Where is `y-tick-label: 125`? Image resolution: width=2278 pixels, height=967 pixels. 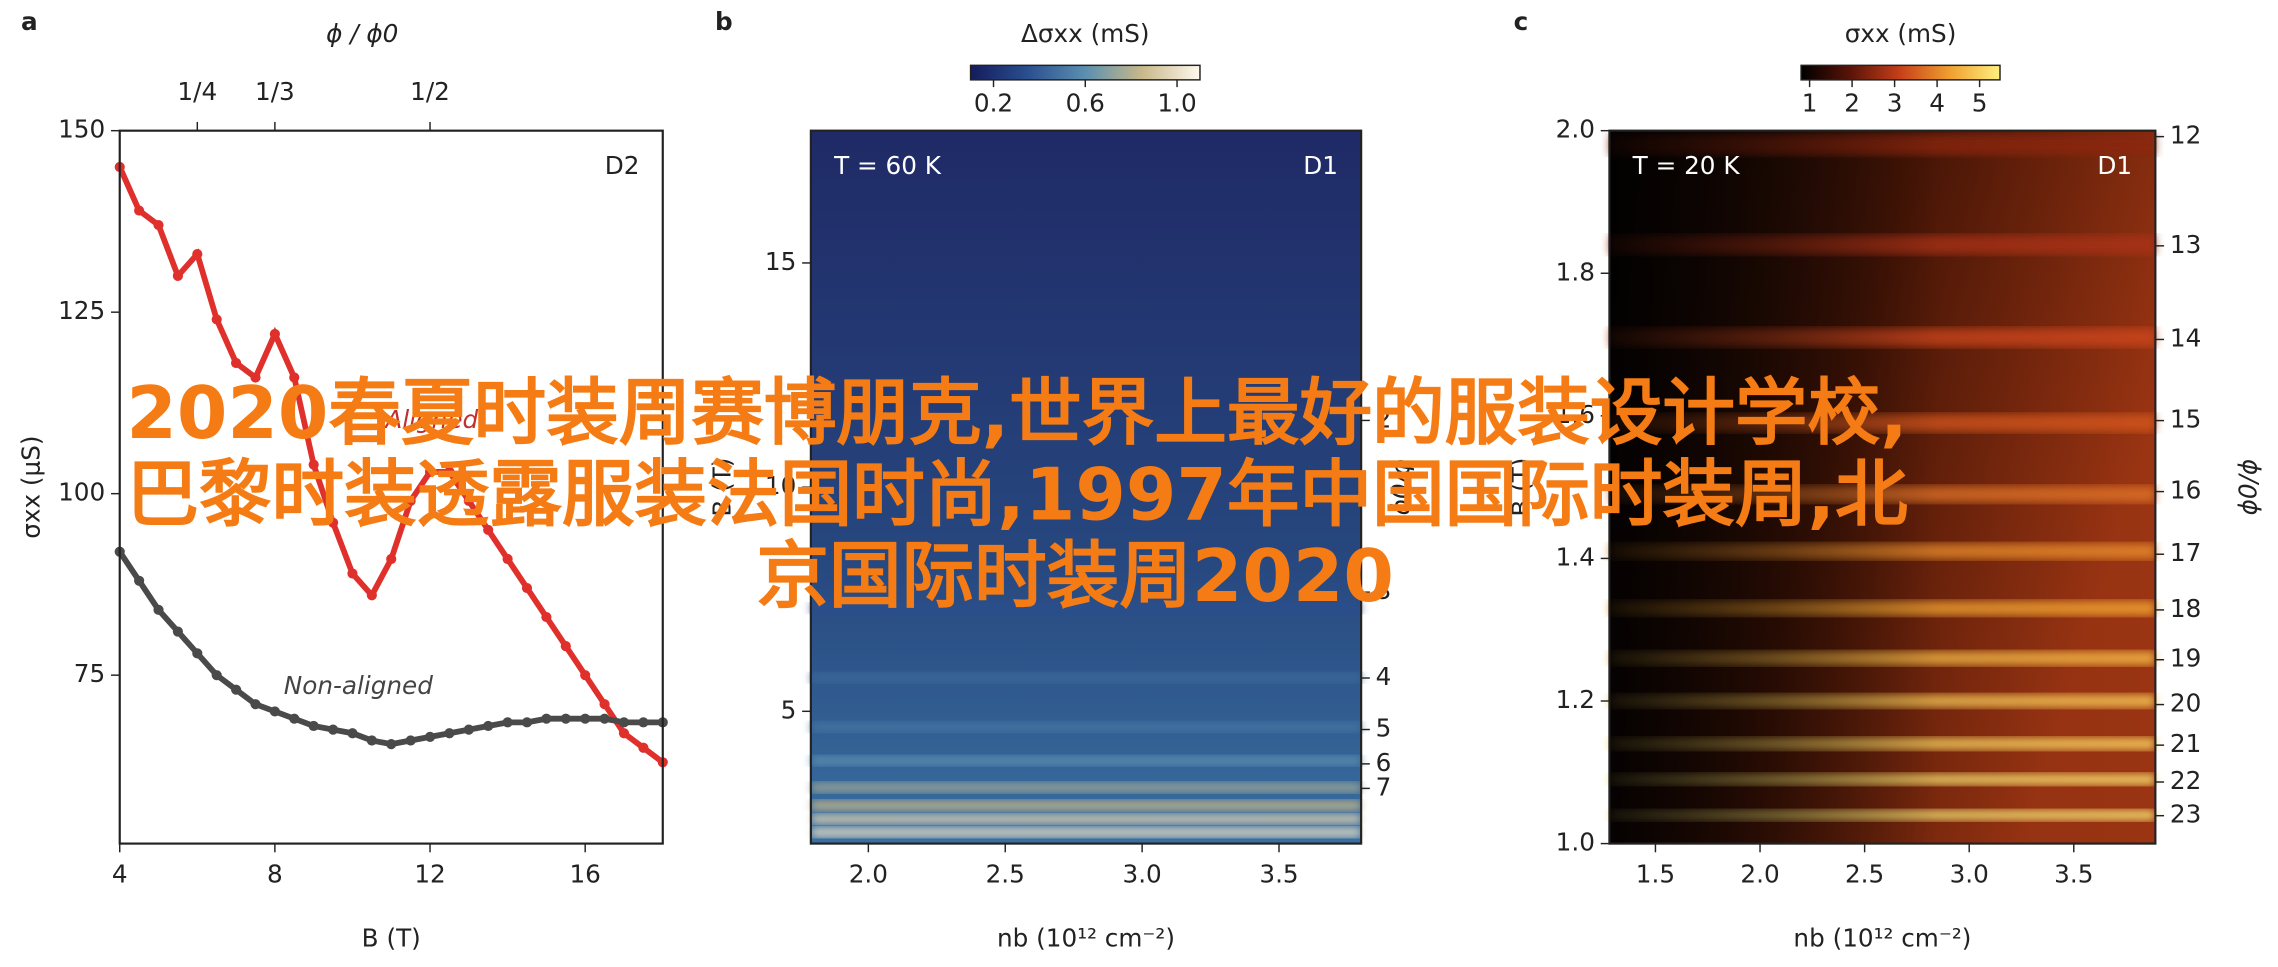
y-tick-label: 125 is located at coordinates (81, 310).